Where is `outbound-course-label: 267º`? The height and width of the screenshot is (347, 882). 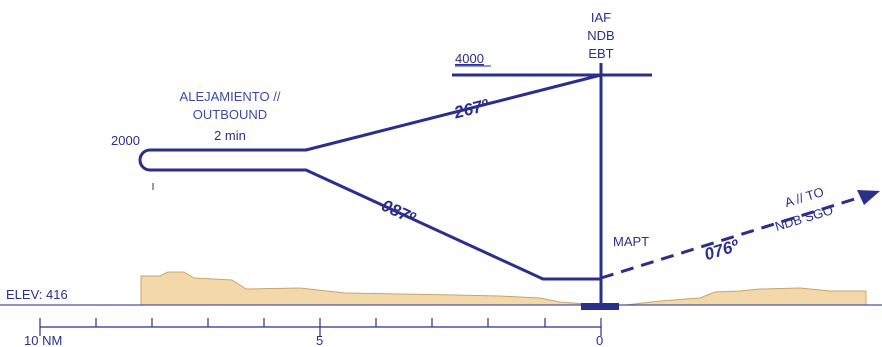
outbound-course-label: 267º is located at coordinates (471, 108).